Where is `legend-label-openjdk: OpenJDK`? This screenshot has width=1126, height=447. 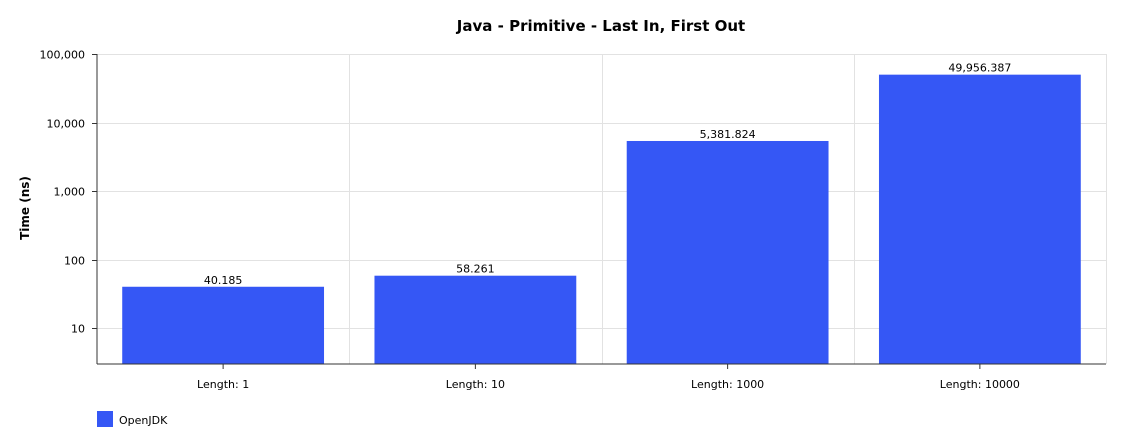
legend-label-openjdk: OpenJDK is located at coordinates (143, 420).